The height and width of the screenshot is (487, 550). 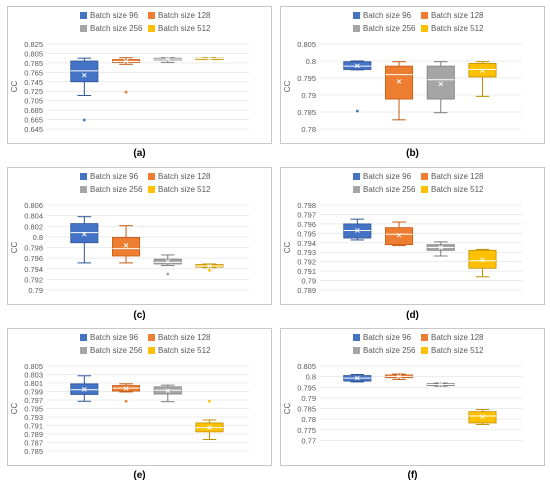 I want to click on legend-label: Batch size 128, so click(x=457, y=15).